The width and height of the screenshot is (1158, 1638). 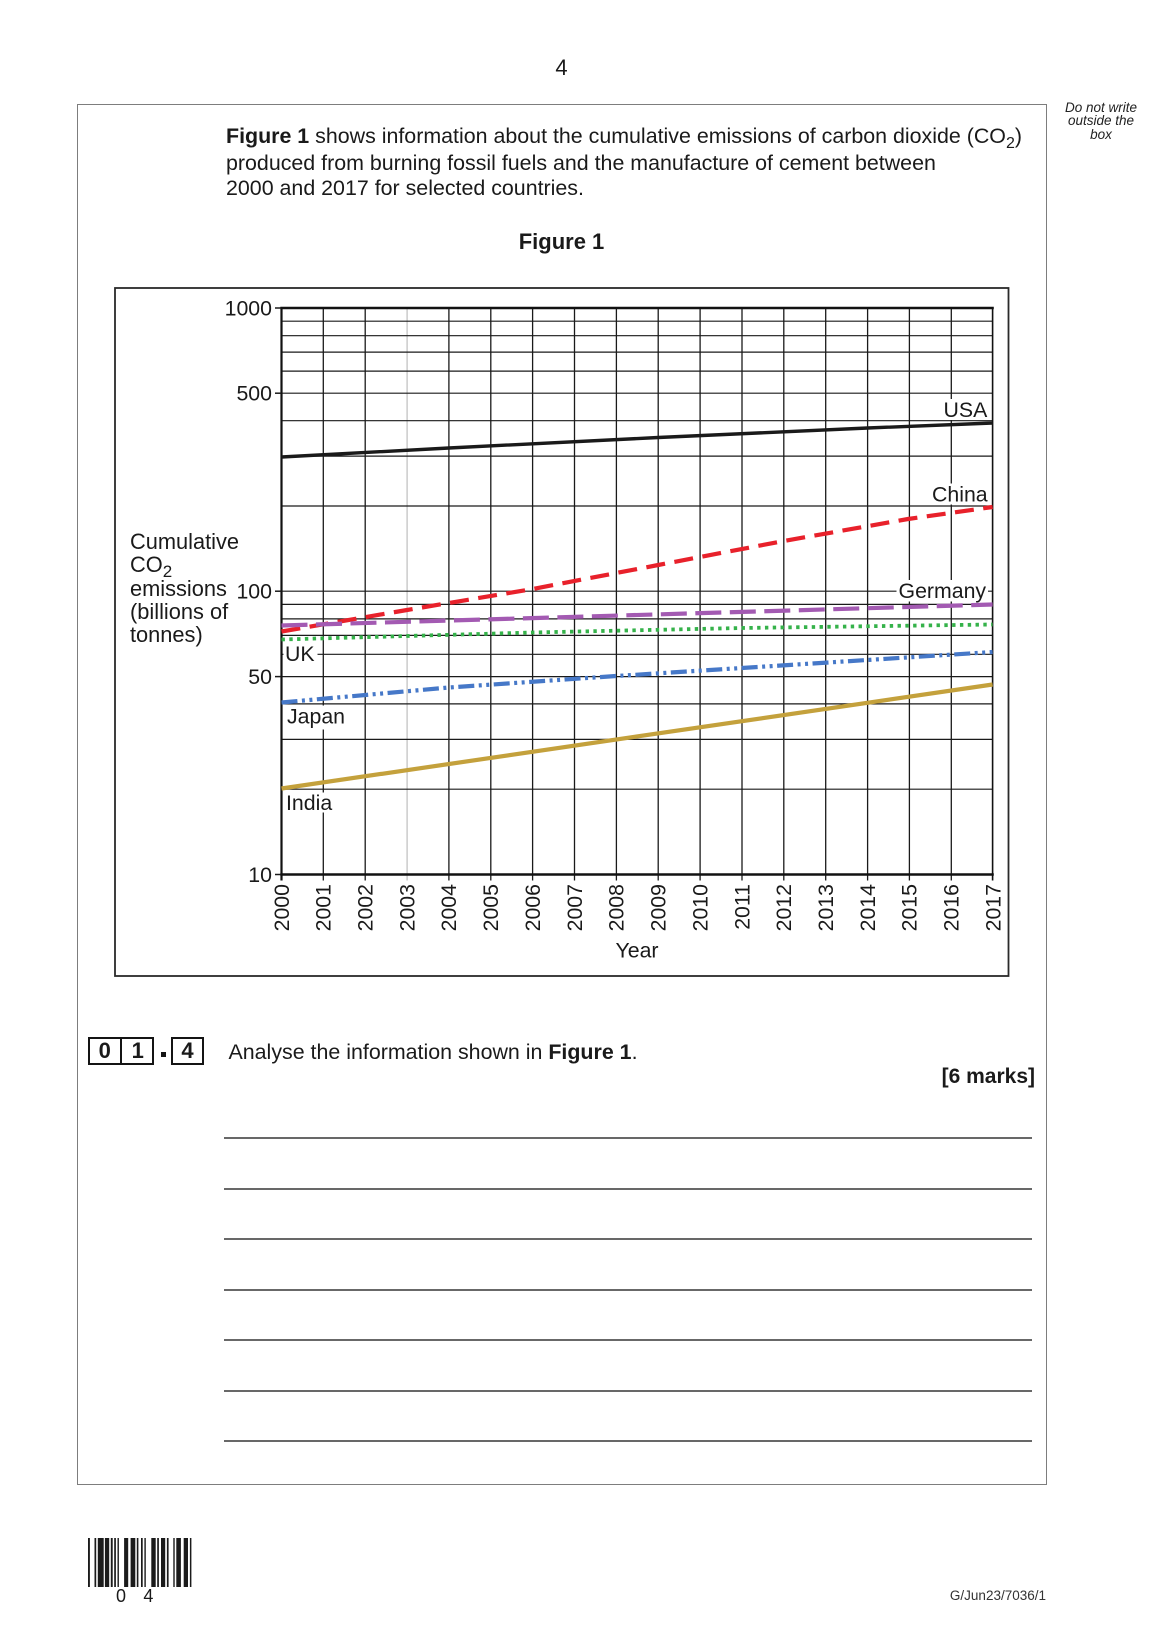 I want to click on svg-text: Year, so click(x=636, y=950).